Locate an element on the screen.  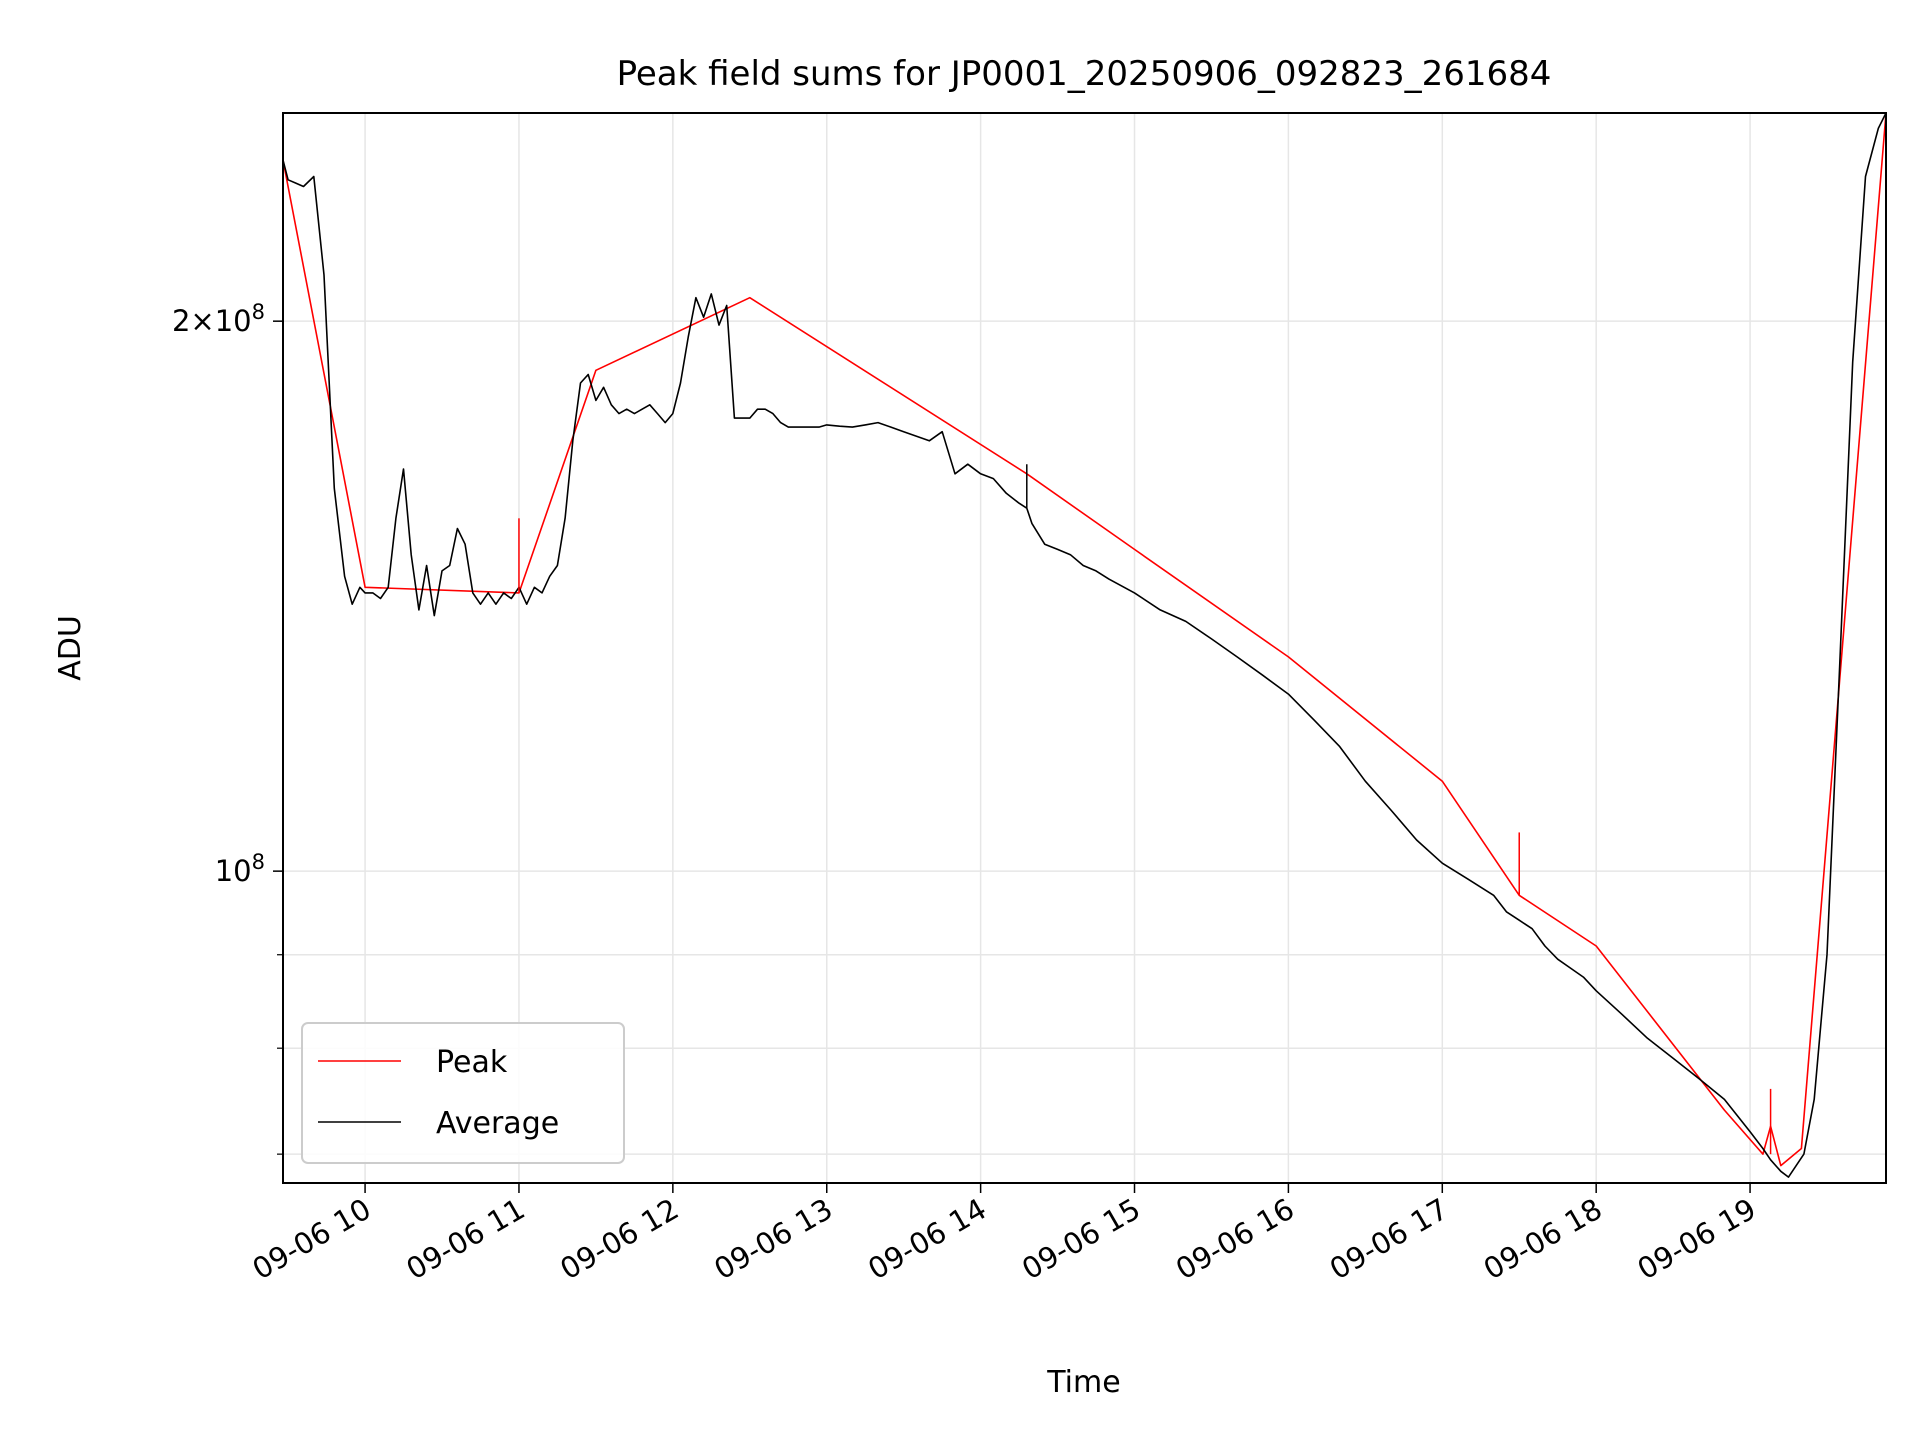
y-axis-label: ADU is located at coordinates (70, 648).